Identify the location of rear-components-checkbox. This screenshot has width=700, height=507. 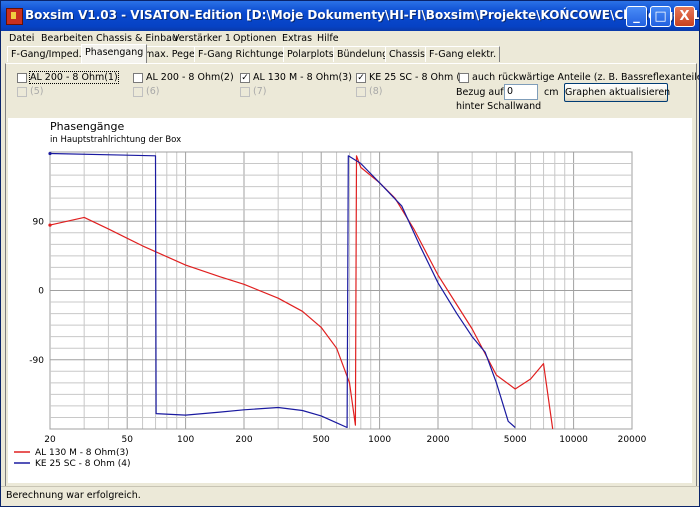
(464, 78).